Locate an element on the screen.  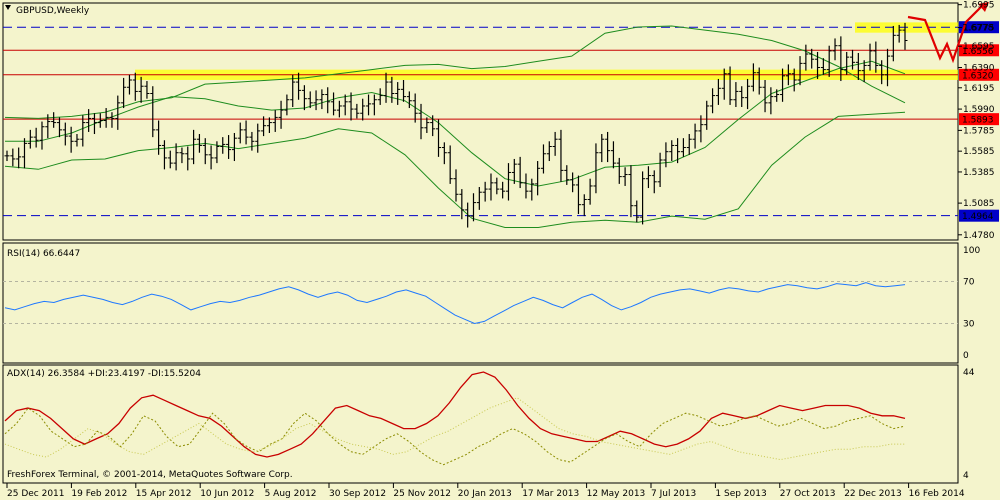
x-tick-label: 7 Jul 2013 is located at coordinates (673, 494).